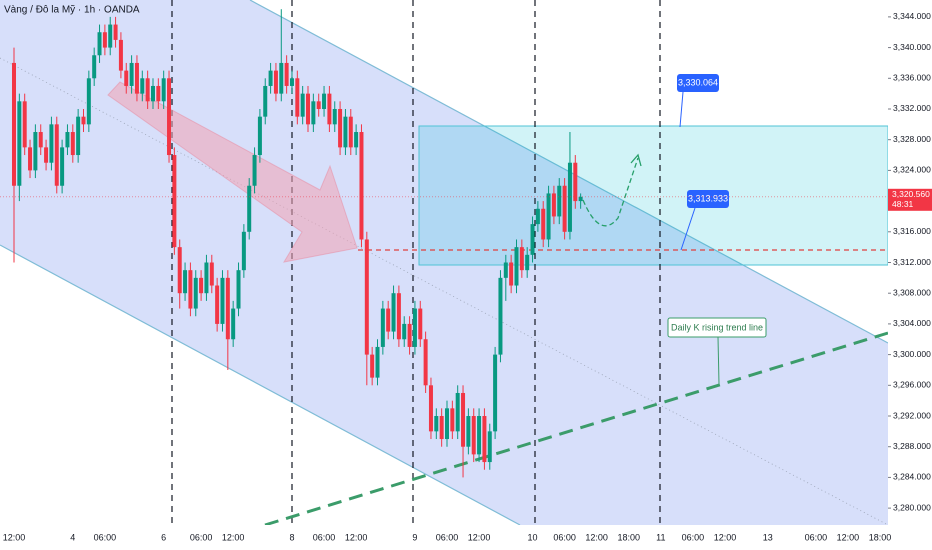  I want to click on y-tick-label: 3,340.000, so click(912, 47).